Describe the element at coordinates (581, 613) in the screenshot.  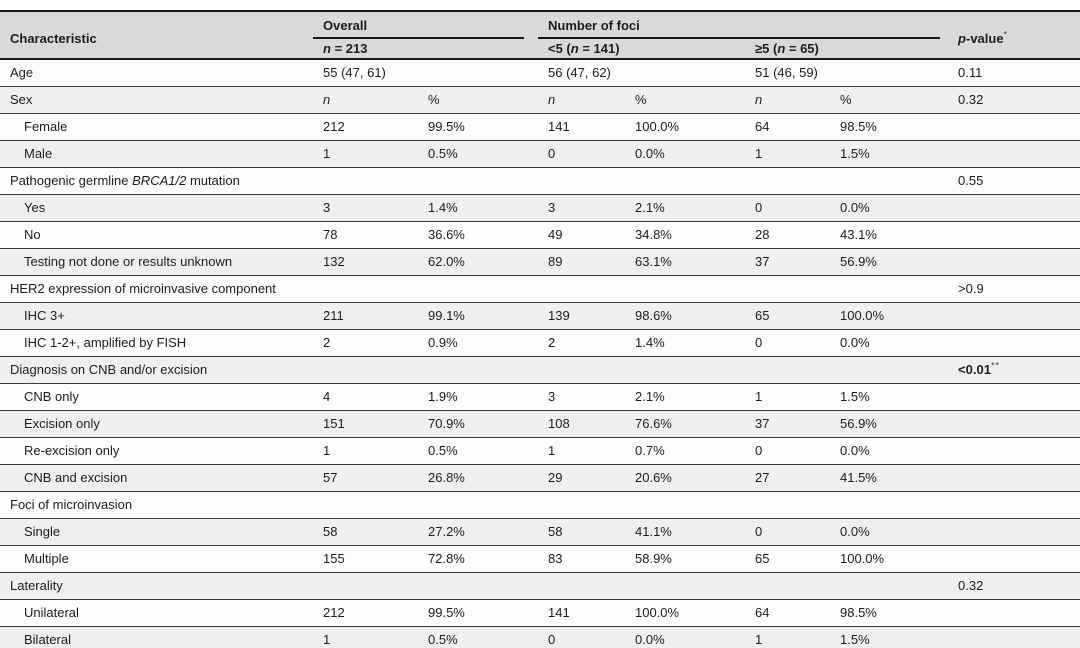
I see `value-cell: 141` at that location.